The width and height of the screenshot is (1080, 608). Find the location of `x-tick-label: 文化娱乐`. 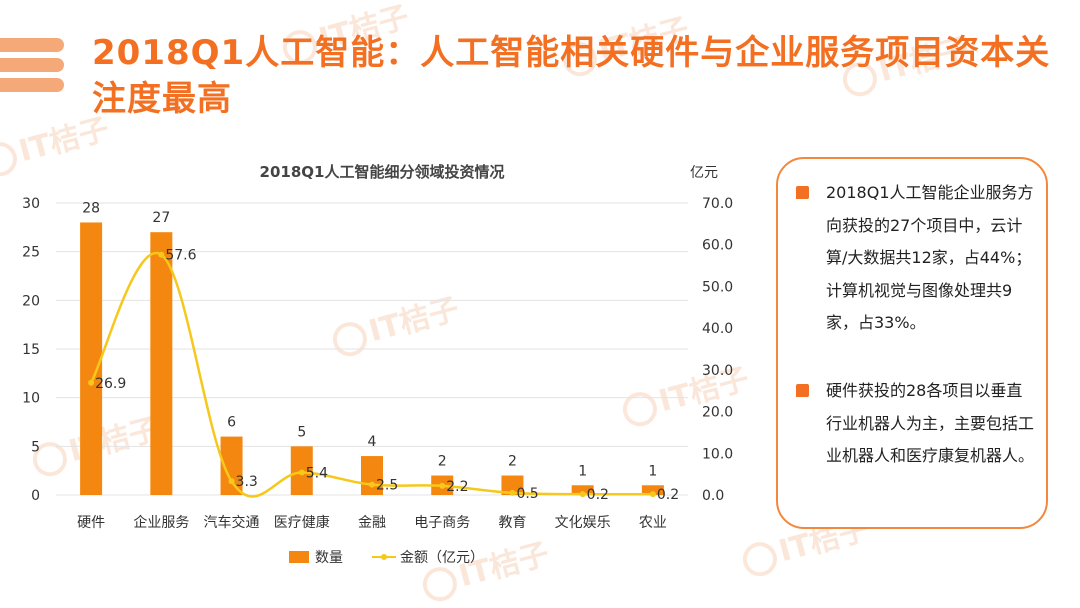

x-tick-label: 文化娱乐 is located at coordinates (583, 523).